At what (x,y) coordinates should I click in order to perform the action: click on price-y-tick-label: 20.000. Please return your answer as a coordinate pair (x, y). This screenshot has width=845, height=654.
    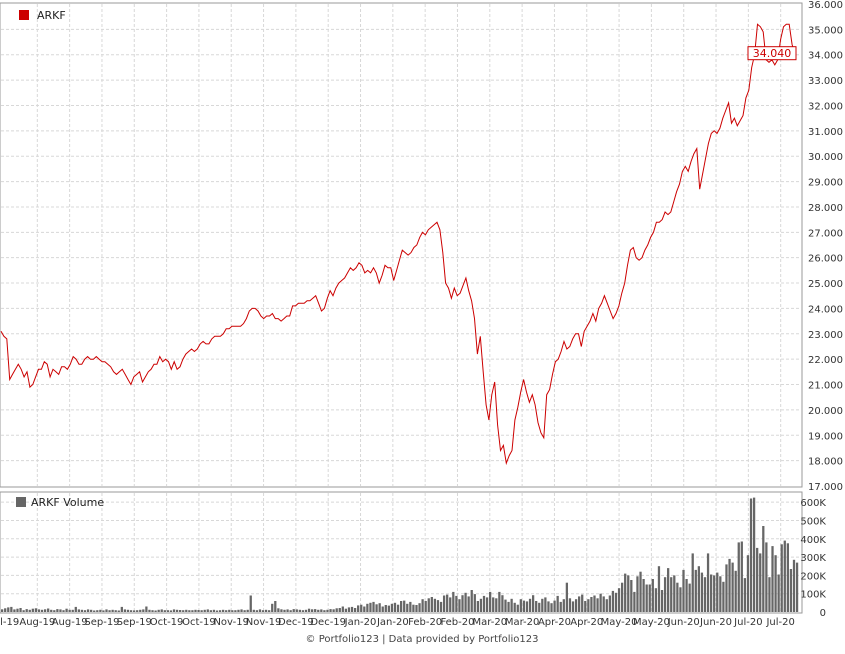
    Looking at the image, I should click on (825, 411).